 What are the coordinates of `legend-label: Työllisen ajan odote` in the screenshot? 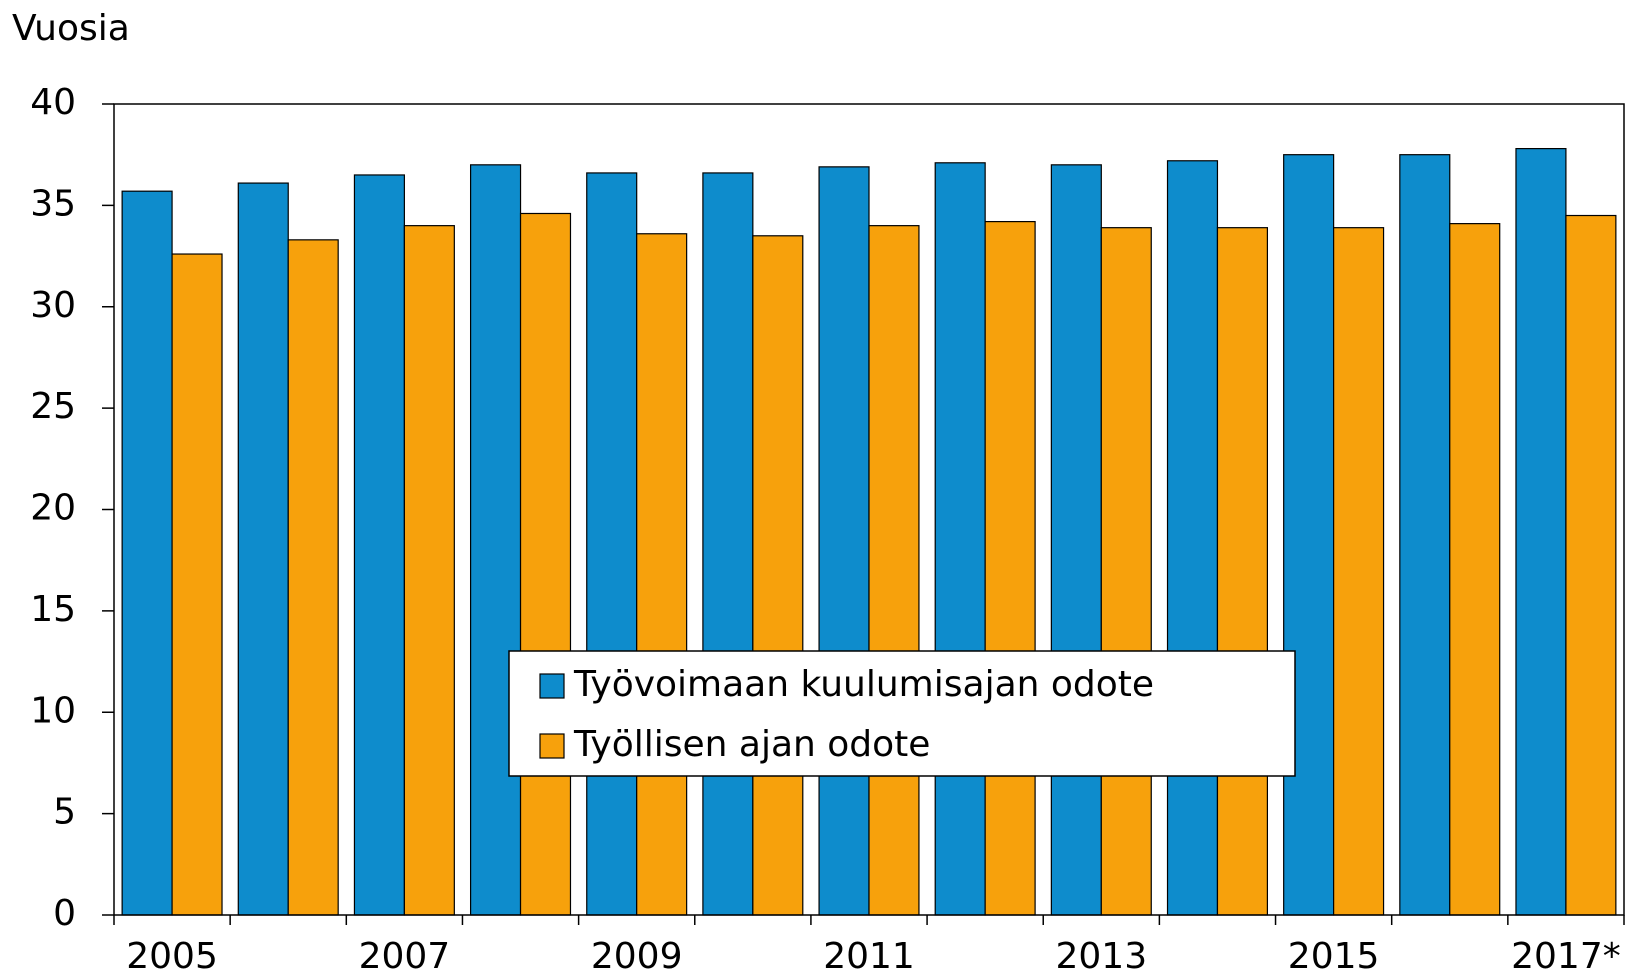 It's located at (751, 744).